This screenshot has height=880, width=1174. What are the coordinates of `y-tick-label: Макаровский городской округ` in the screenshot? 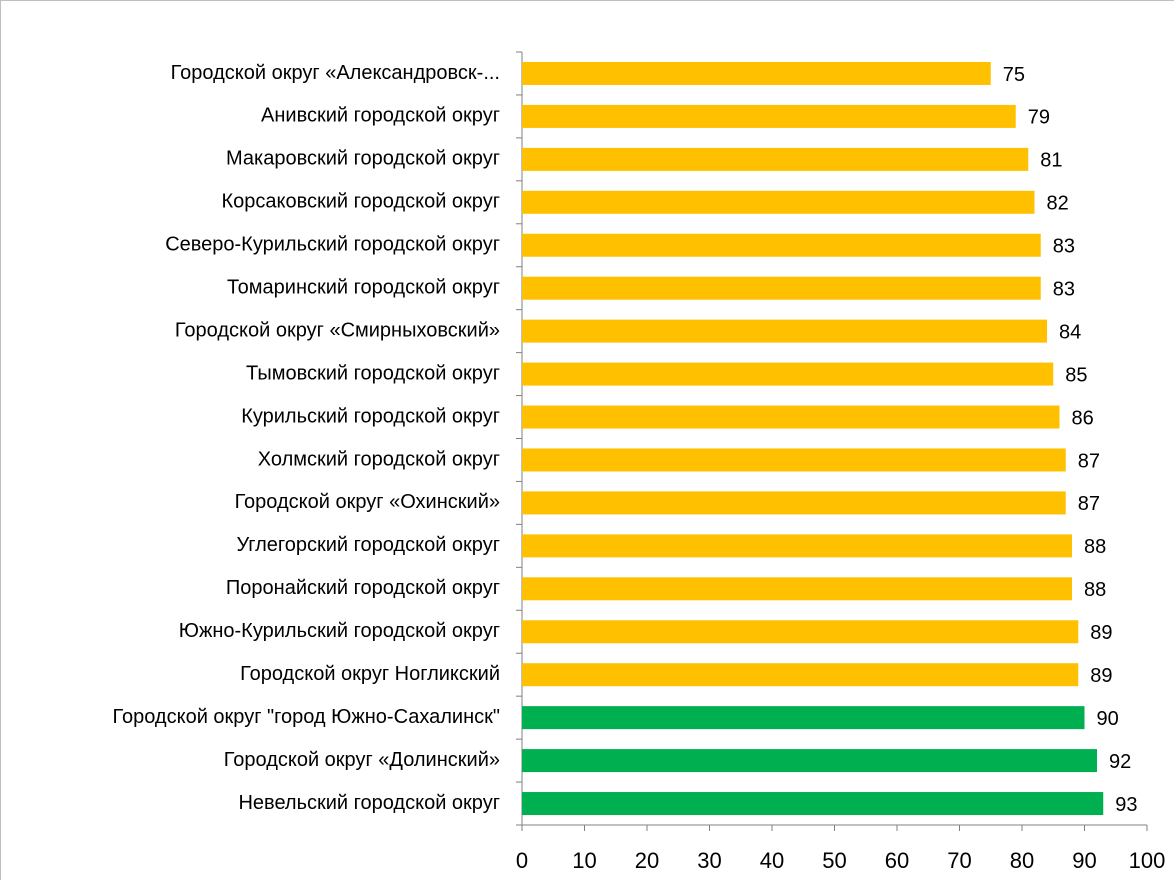 It's located at (363, 159).